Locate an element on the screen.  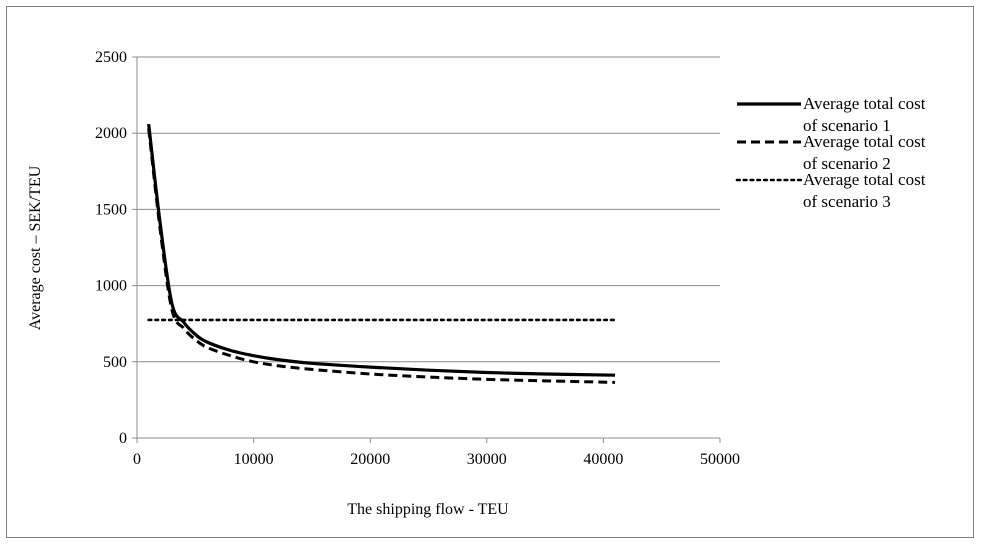
x-tick-label: 0 is located at coordinates (137, 459).